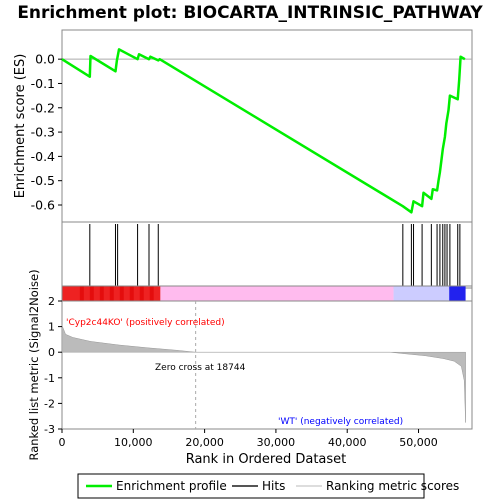 Image resolution: width=500 pixels, height=500 pixels. What do you see at coordinates (340, 422) in the screenshot?
I see `negative-correlation-label: 'WT' (negatively correlated)` at bounding box center [340, 422].